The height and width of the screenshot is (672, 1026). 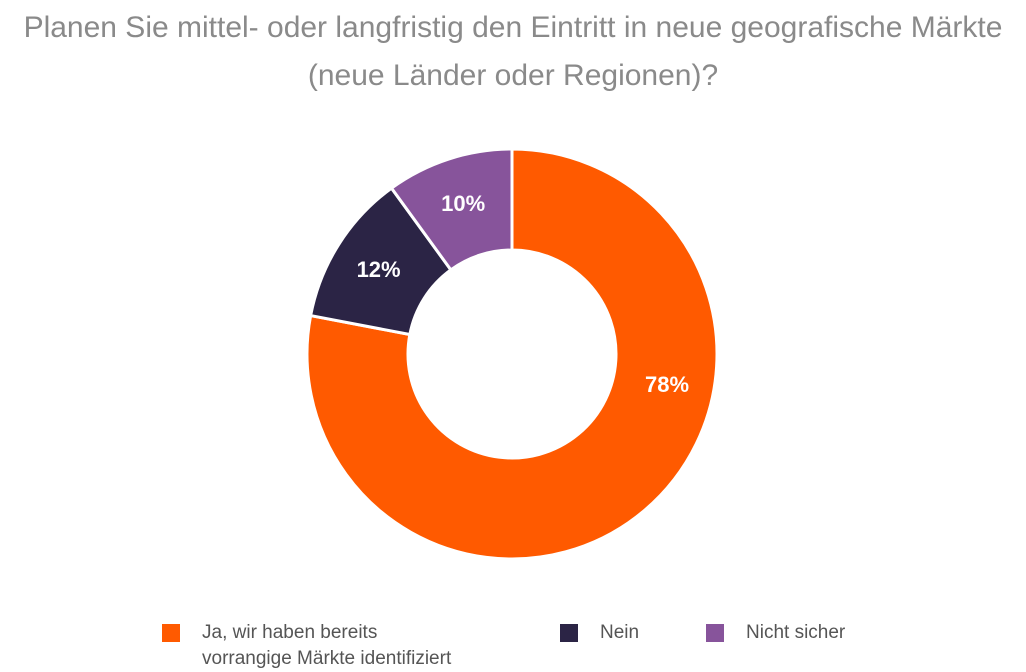 What do you see at coordinates (513, 75) in the screenshot?
I see `chart-title-line-2: (neue Länder oder Regionen)?` at bounding box center [513, 75].